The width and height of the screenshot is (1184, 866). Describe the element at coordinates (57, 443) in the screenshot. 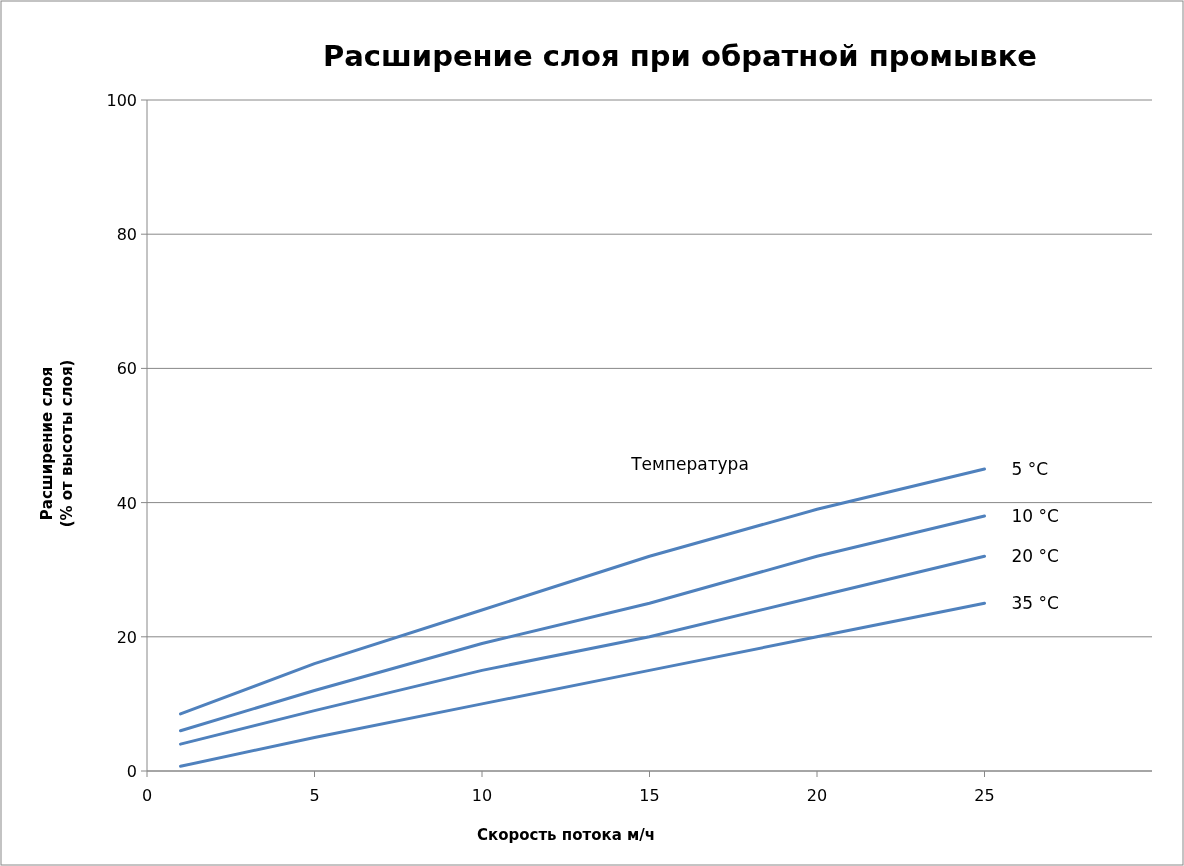

I see `y-axis-title: Расширение слоя (% от высоты слоя)` at that location.